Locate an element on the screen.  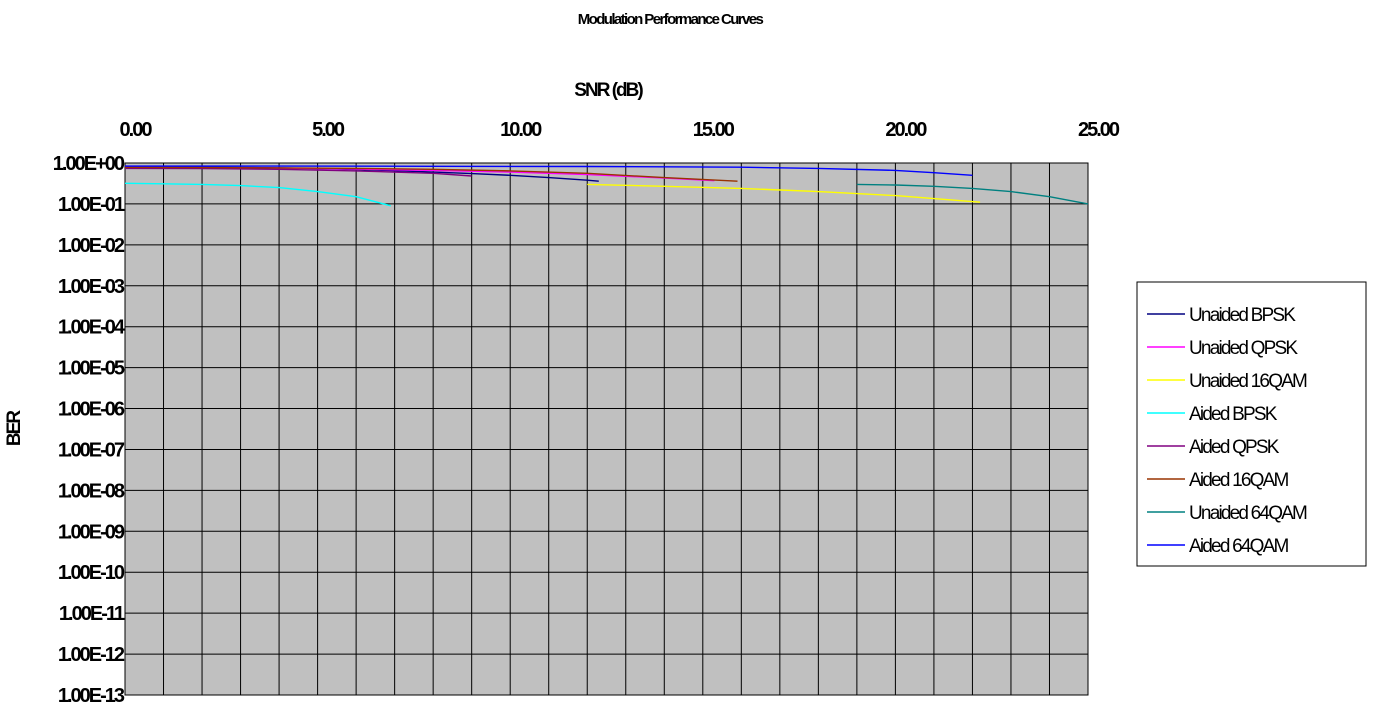
legend-label: Unaided QPSK is located at coordinates (1243, 348).